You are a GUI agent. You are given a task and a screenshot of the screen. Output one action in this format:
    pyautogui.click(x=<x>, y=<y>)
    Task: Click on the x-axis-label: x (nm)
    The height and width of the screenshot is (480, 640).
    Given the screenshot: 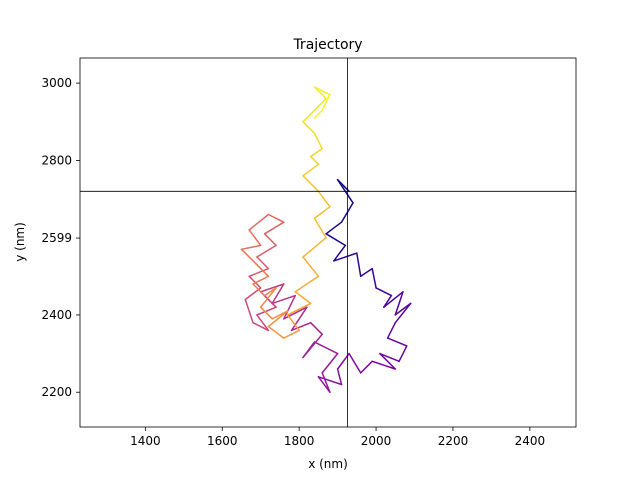 What is the action you would take?
    pyautogui.click(x=328, y=464)
    